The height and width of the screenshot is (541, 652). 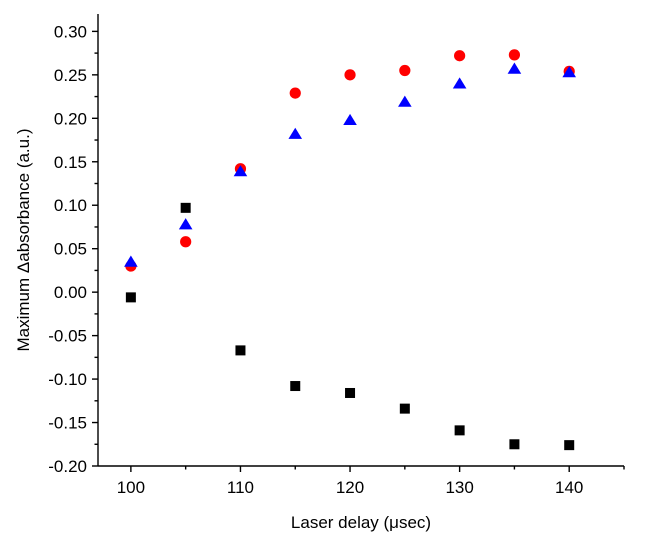 I want to click on y-tick-label: 0.25, so click(x=70, y=75).